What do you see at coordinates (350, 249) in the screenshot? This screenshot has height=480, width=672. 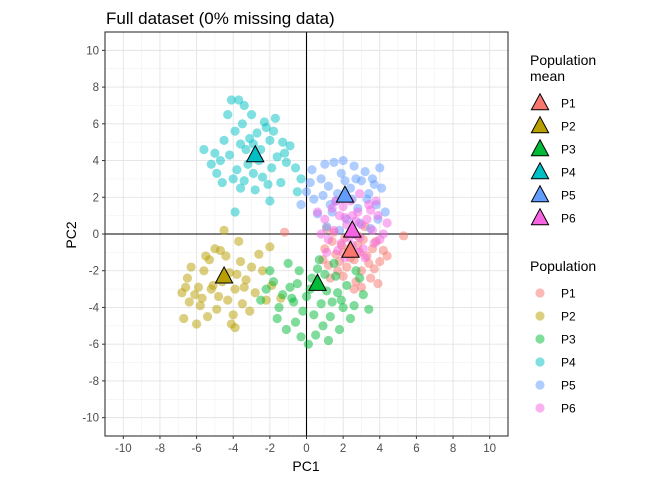 I see `mean-marker-p1` at bounding box center [350, 249].